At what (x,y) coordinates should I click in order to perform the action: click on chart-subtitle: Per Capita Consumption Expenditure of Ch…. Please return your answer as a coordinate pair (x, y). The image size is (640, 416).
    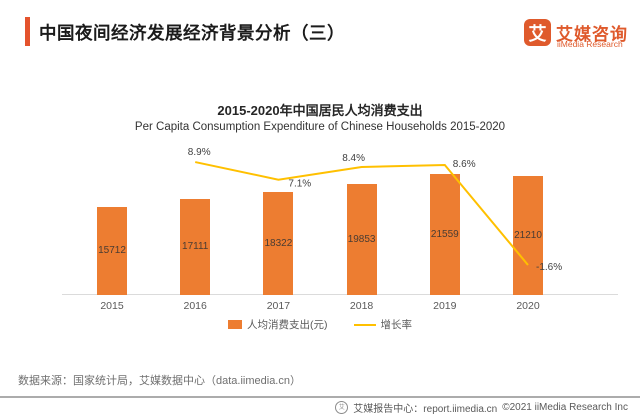
    Looking at the image, I should click on (320, 127).